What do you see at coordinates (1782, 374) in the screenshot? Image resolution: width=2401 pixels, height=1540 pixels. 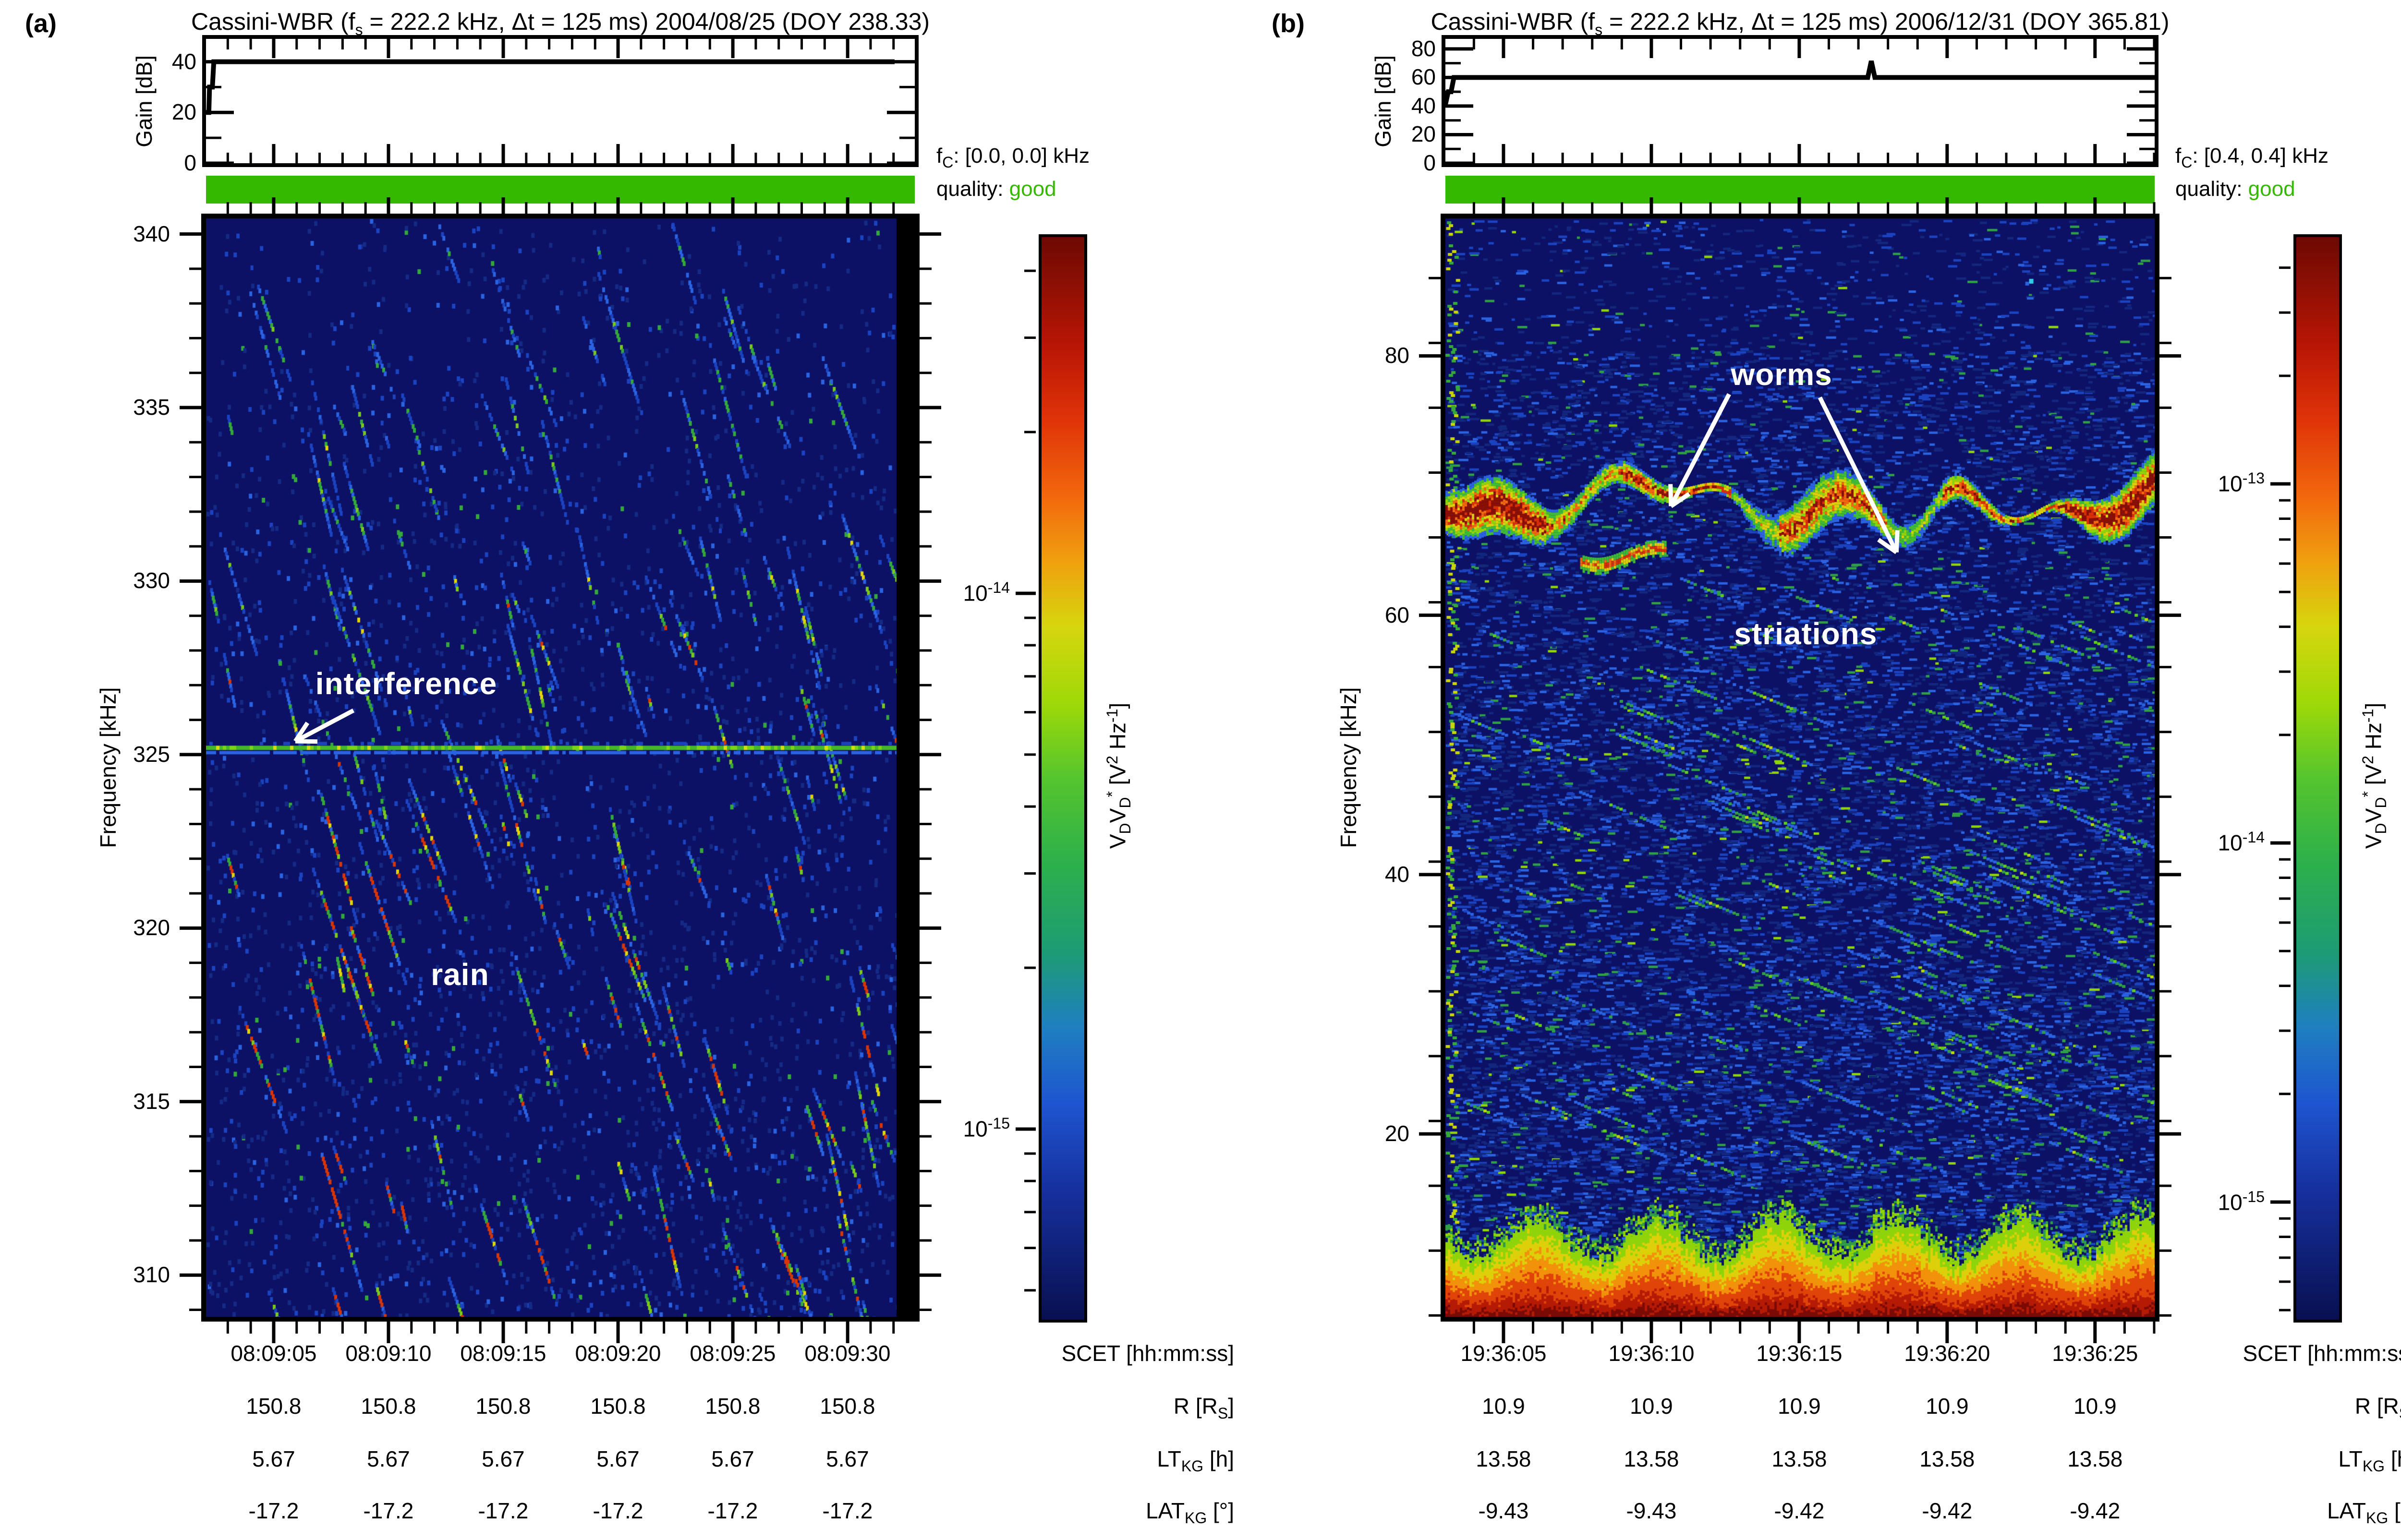 I see `annotation-worms: worms` at bounding box center [1782, 374].